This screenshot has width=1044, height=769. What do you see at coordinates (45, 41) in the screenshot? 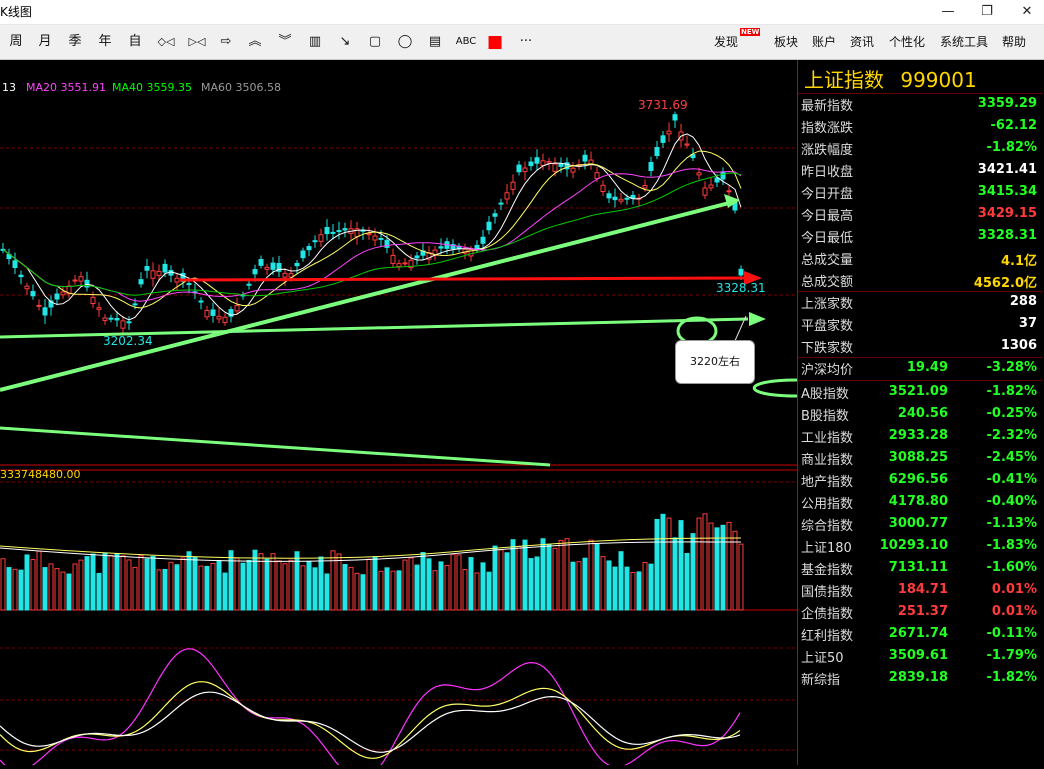
I see `period-month-button: 月` at bounding box center [45, 41].